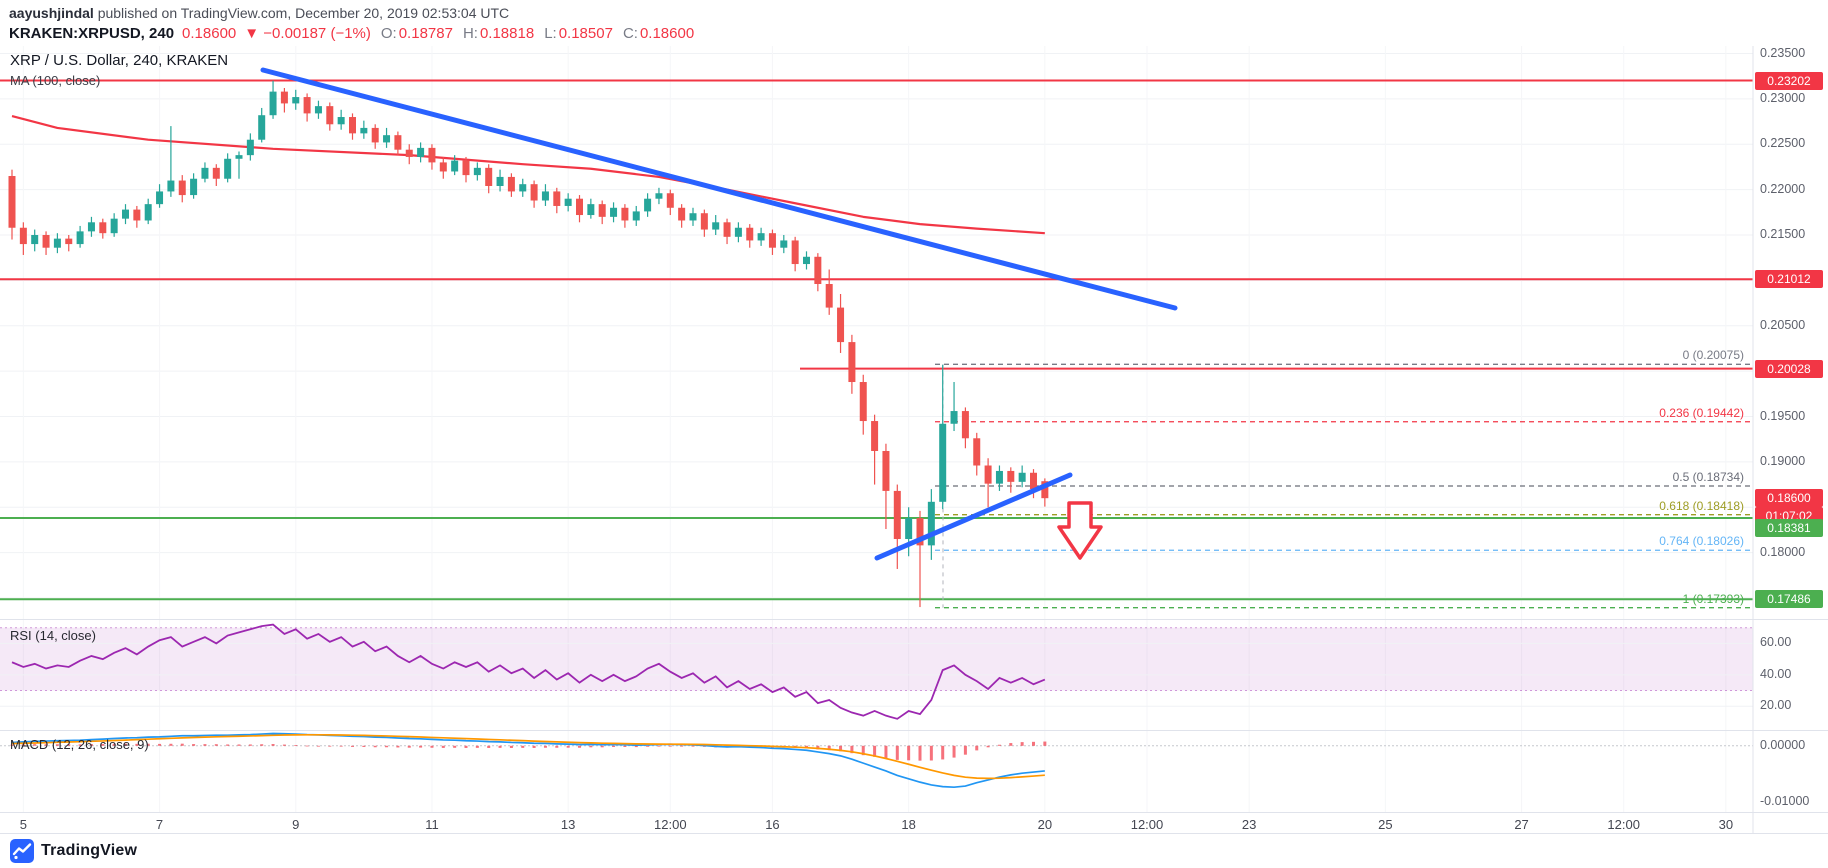  Describe the element at coordinates (1385, 824) in the screenshot. I see `time-tick-label: 25` at that location.